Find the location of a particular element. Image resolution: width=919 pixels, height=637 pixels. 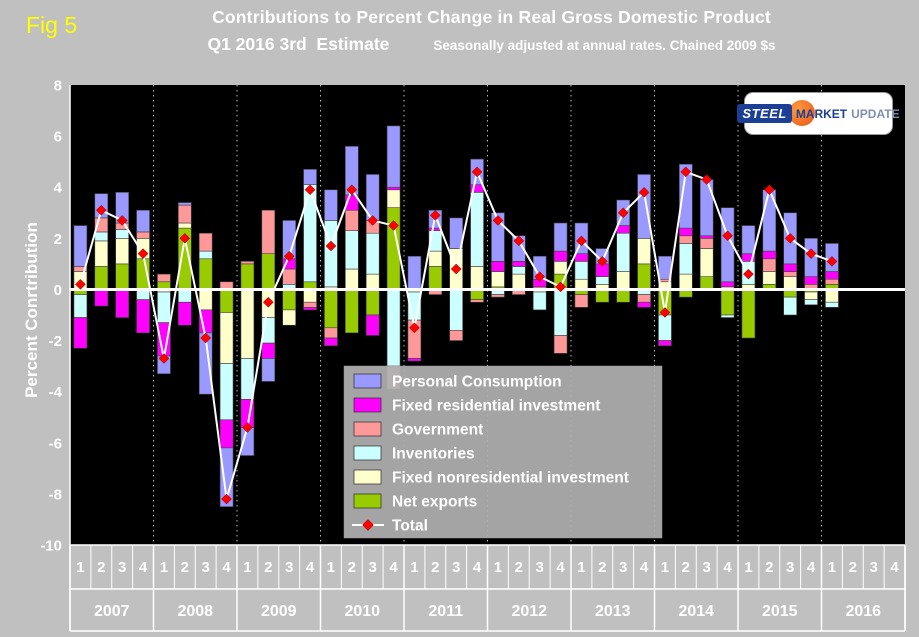

y-tick-label: -8 is located at coordinates (55, 494).